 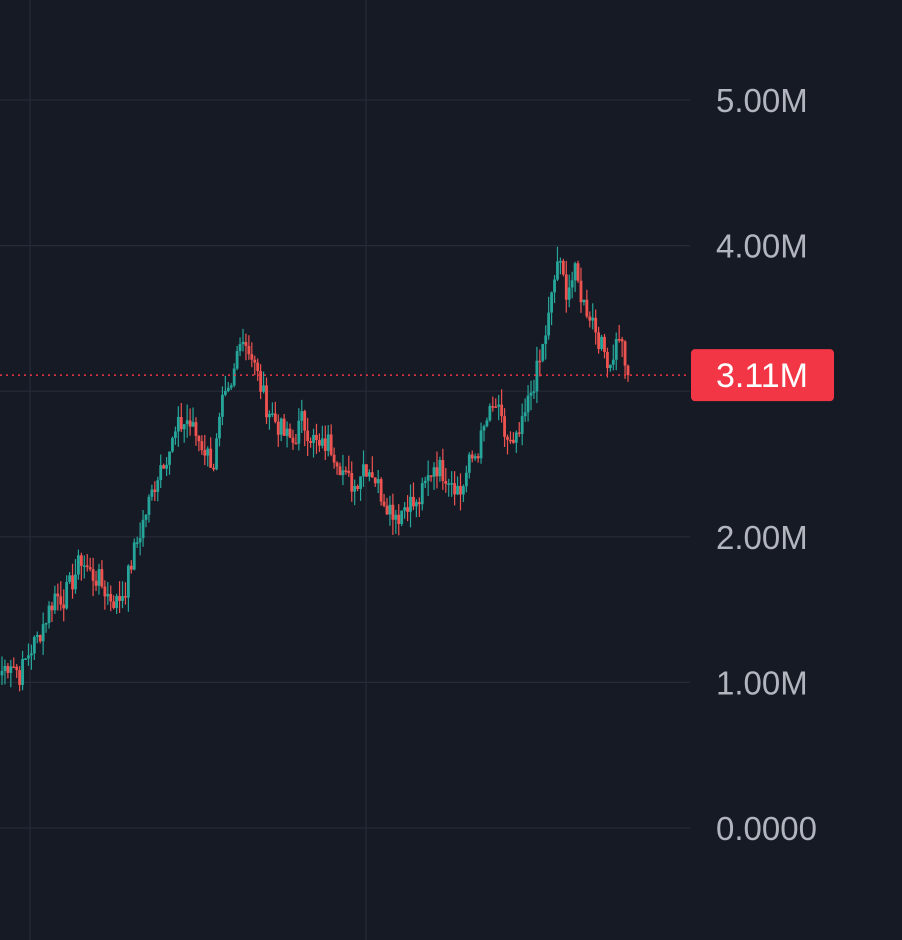 What do you see at coordinates (766, 464) in the screenshot?
I see `price-axis: 5.00M 4.00M 2.00M 1.00M 0.0000` at bounding box center [766, 464].